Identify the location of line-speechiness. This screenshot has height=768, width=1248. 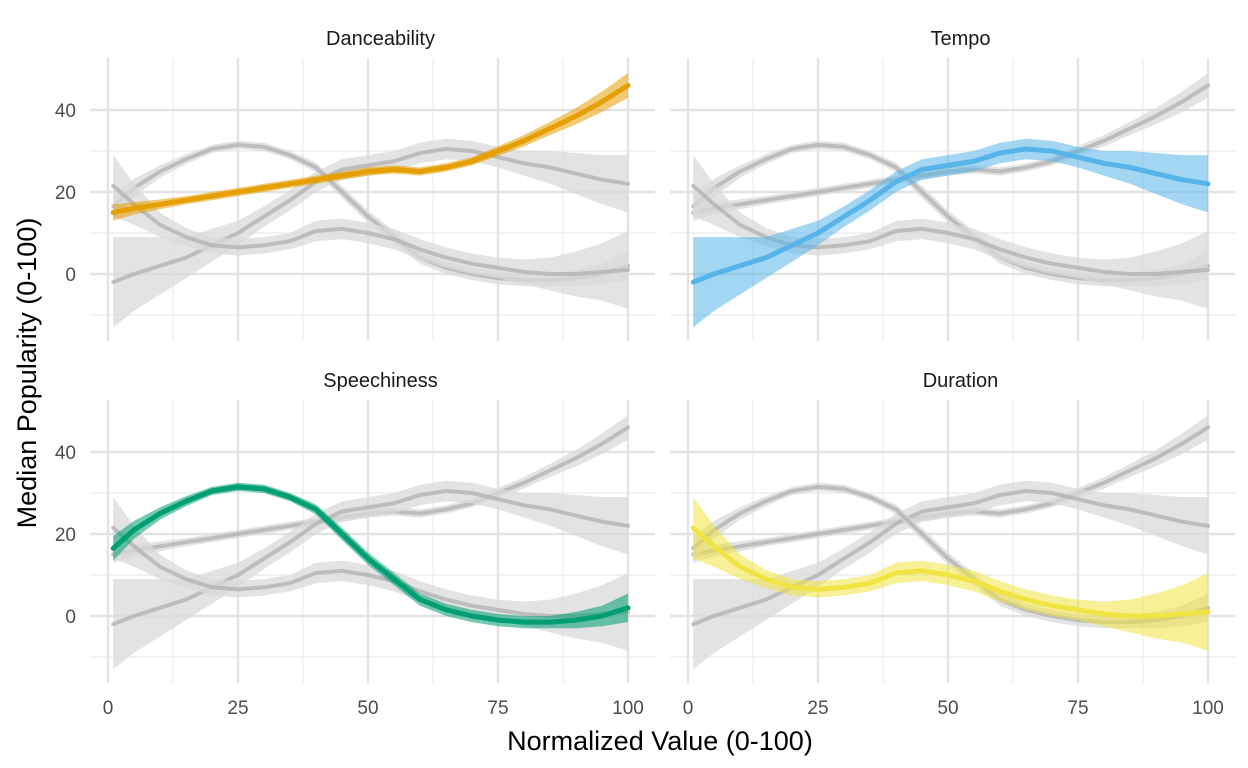
(370, 554).